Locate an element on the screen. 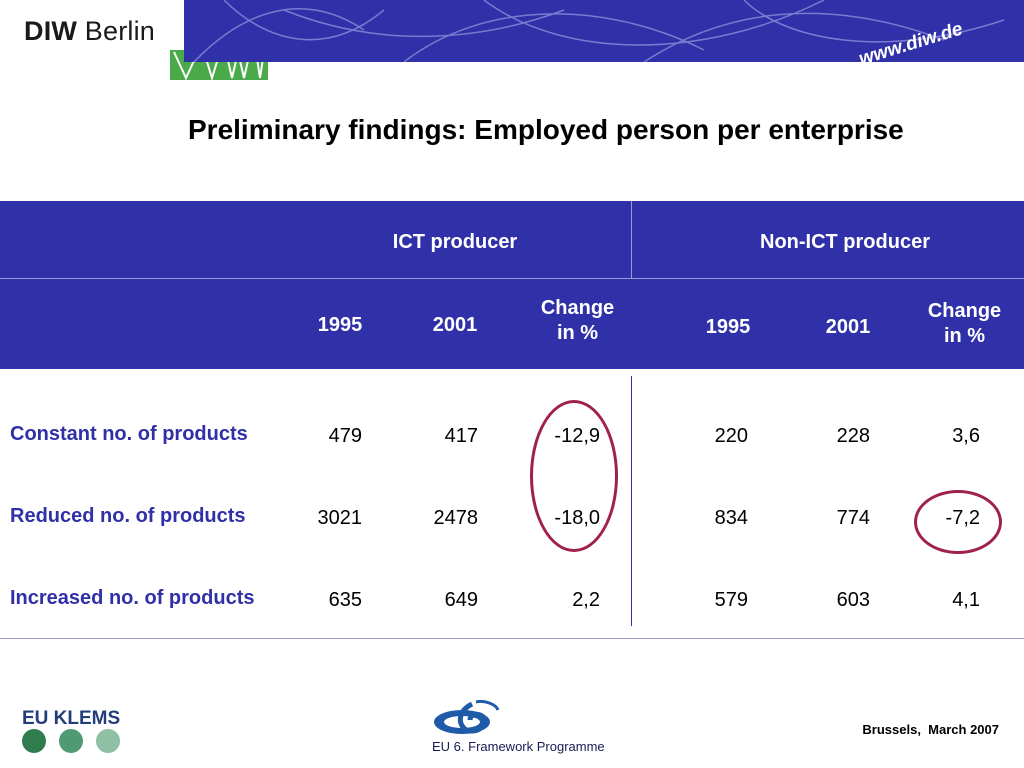 The image size is (1024, 768). table-cell: 635 is located at coordinates (345, 600).